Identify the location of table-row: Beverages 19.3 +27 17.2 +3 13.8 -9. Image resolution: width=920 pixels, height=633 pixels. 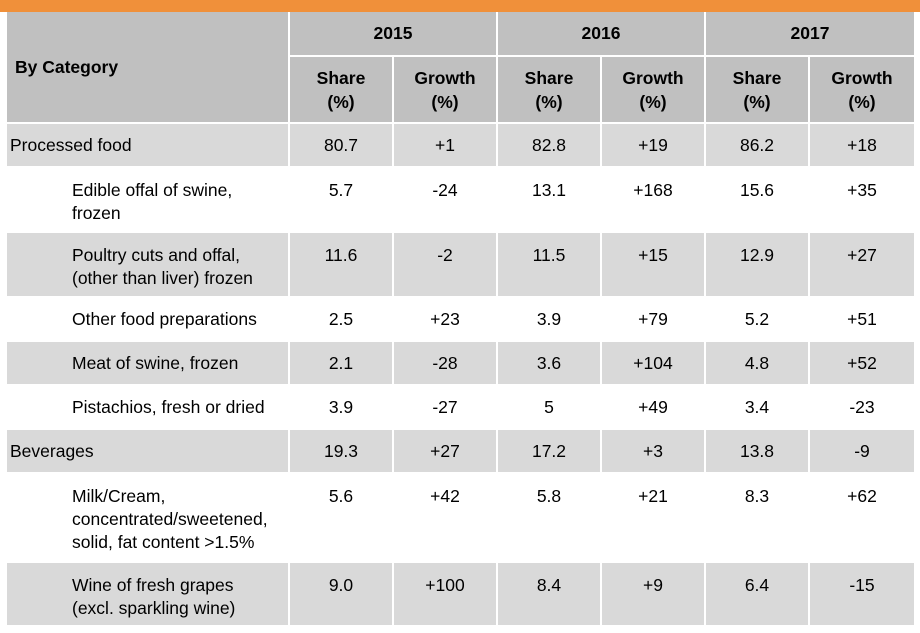
(461, 451).